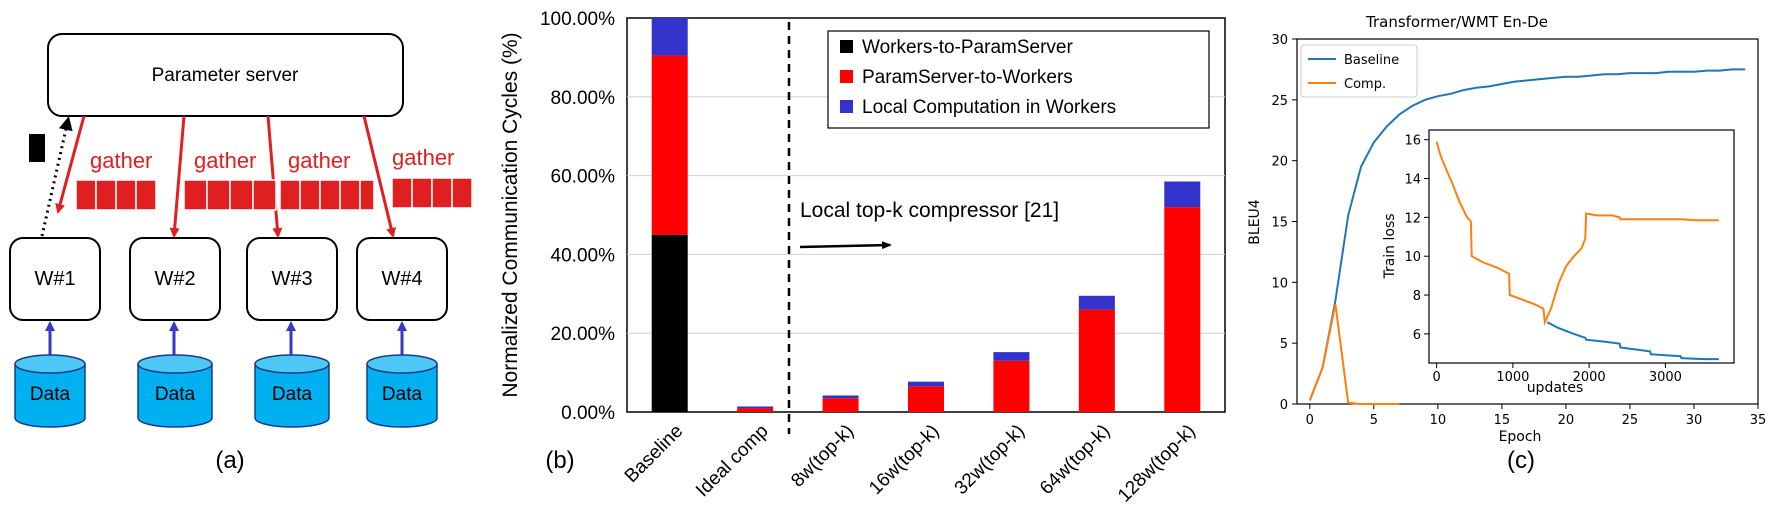 This screenshot has width=1778, height=517. I want to click on inset-y-label: Train loss, so click(1390, 246).